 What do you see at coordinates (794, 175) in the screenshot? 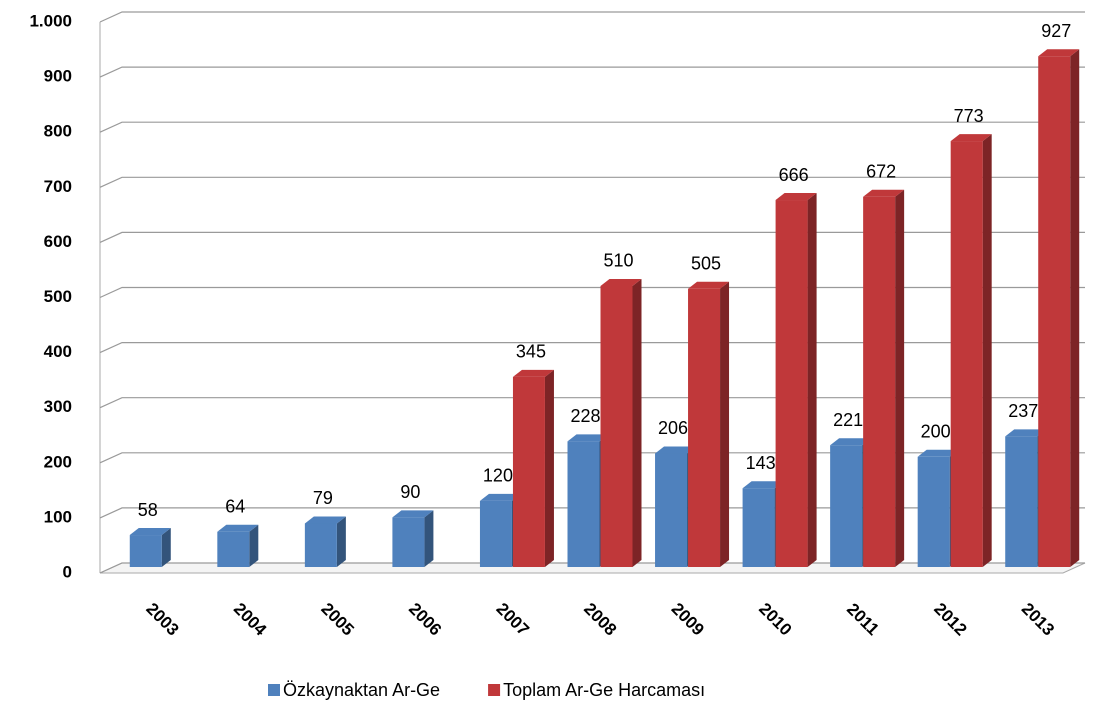
I see `data-label: 666` at bounding box center [794, 175].